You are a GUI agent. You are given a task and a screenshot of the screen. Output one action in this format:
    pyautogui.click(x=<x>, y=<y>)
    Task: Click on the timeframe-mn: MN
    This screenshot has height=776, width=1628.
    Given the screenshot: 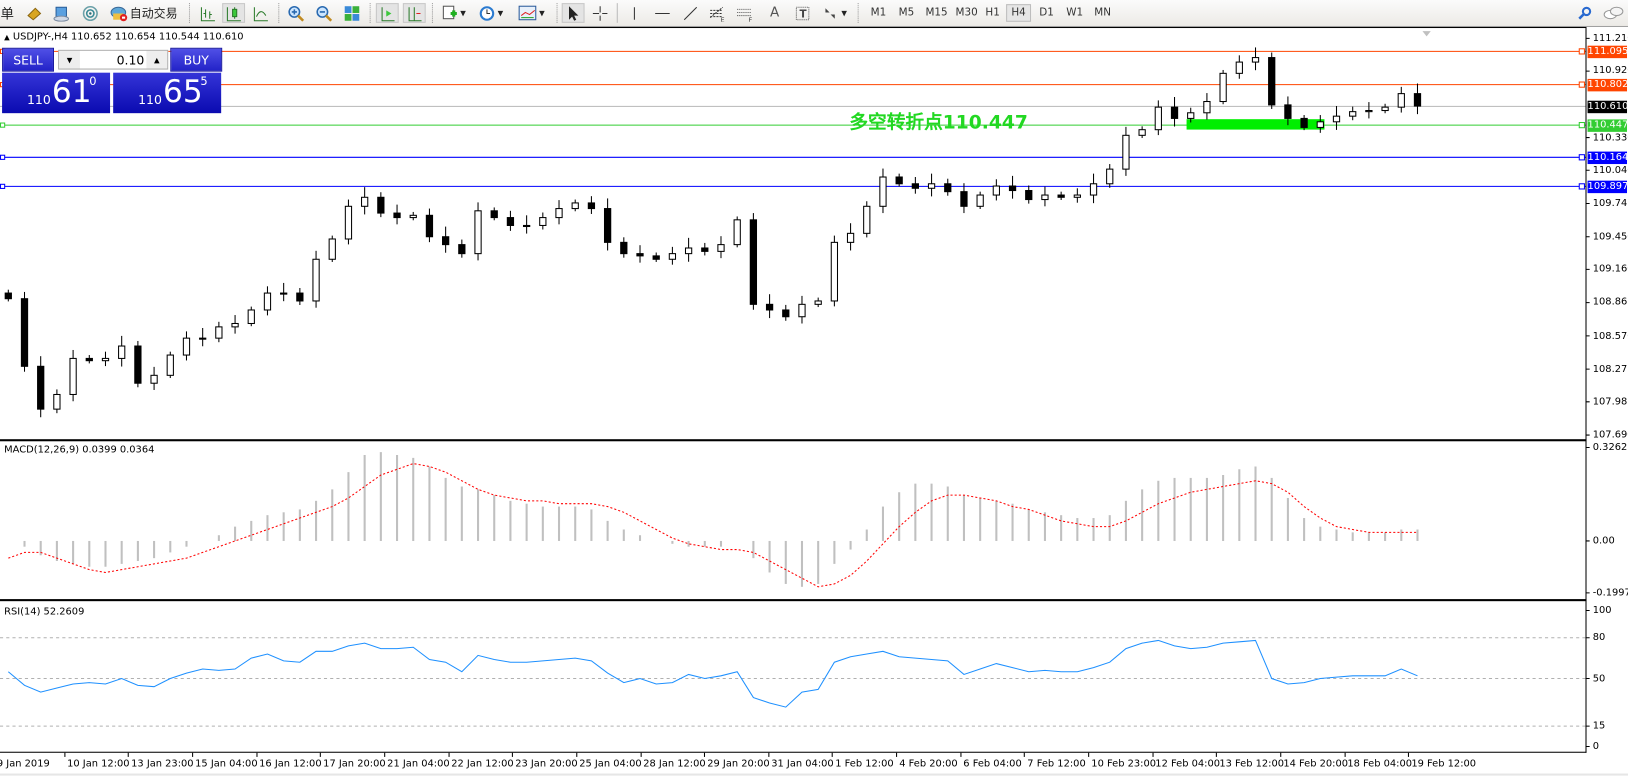 What is the action you would take?
    pyautogui.click(x=1103, y=13)
    